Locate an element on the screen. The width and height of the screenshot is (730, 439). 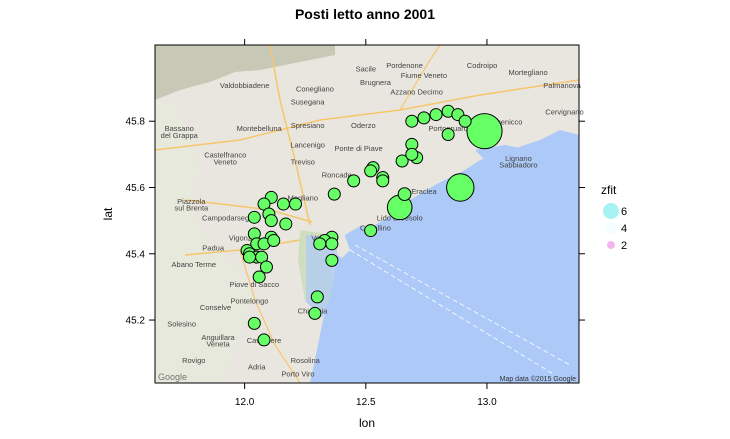
map-place-label: Azzano Decimo is located at coordinates (416, 92).